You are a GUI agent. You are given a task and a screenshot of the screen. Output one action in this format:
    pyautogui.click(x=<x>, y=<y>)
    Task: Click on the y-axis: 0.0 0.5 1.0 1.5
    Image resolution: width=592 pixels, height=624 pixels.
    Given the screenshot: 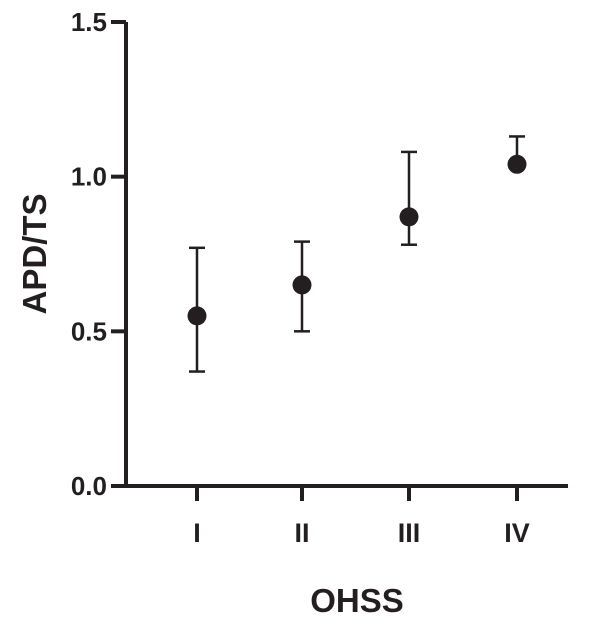 What is the action you would take?
    pyautogui.click(x=99, y=254)
    